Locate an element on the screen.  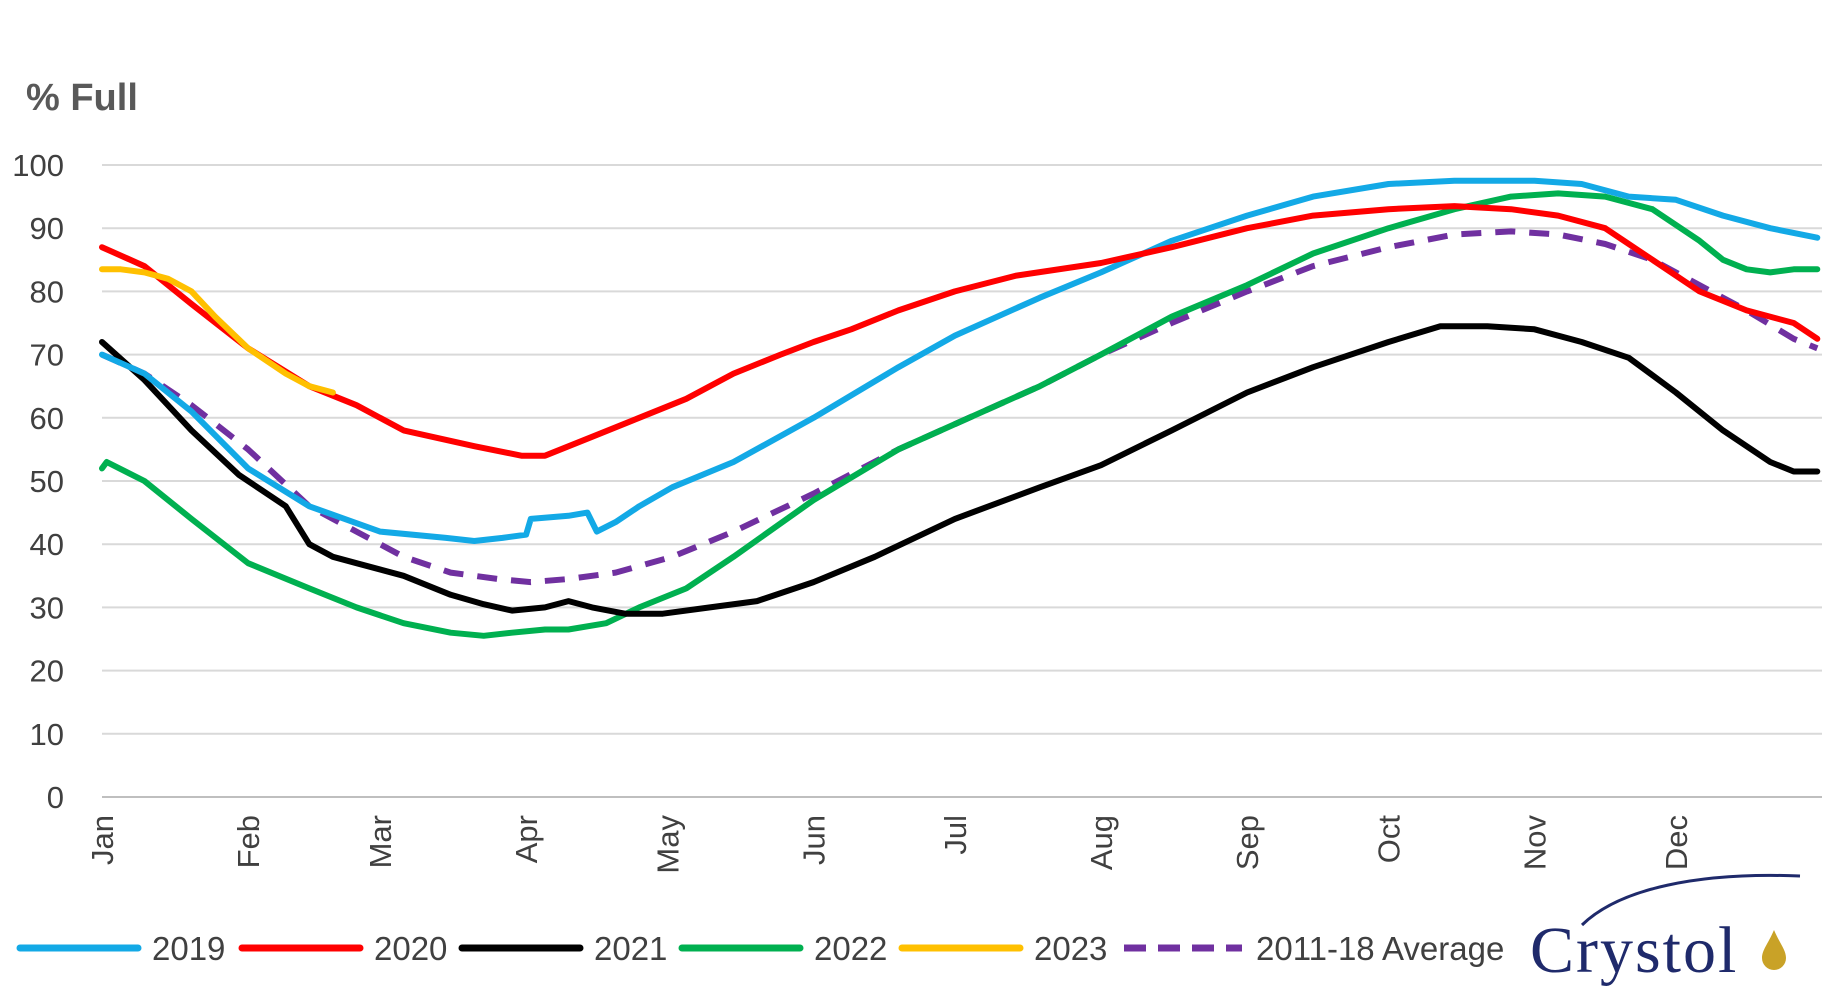
x-tick-label: Aug is located at coordinates (1101, 842).